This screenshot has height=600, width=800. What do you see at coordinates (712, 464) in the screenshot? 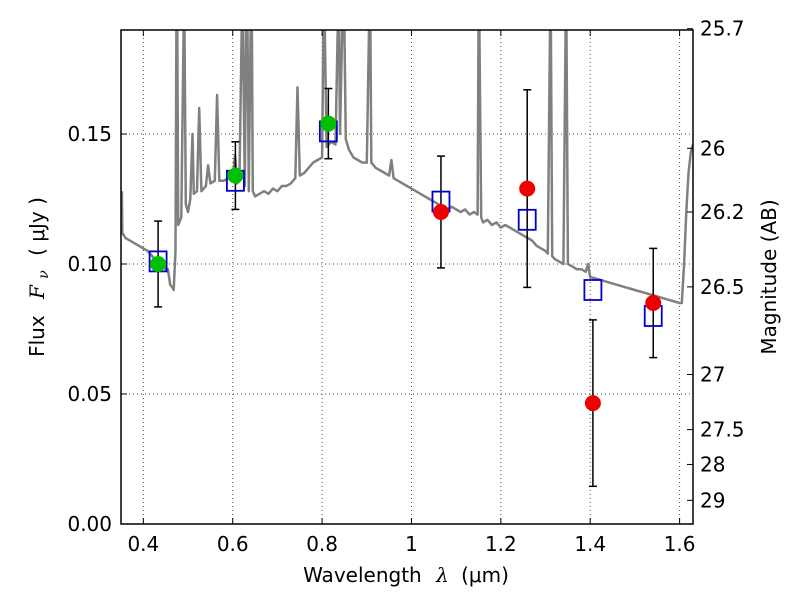
I see `y2-tick-label: 28` at bounding box center [712, 464].